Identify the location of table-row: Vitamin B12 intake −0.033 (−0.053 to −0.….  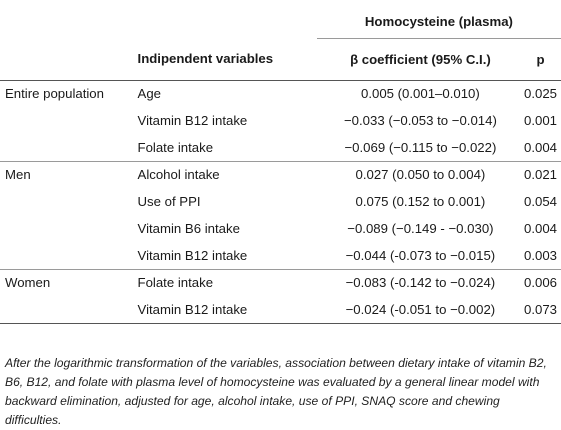
(280, 120).